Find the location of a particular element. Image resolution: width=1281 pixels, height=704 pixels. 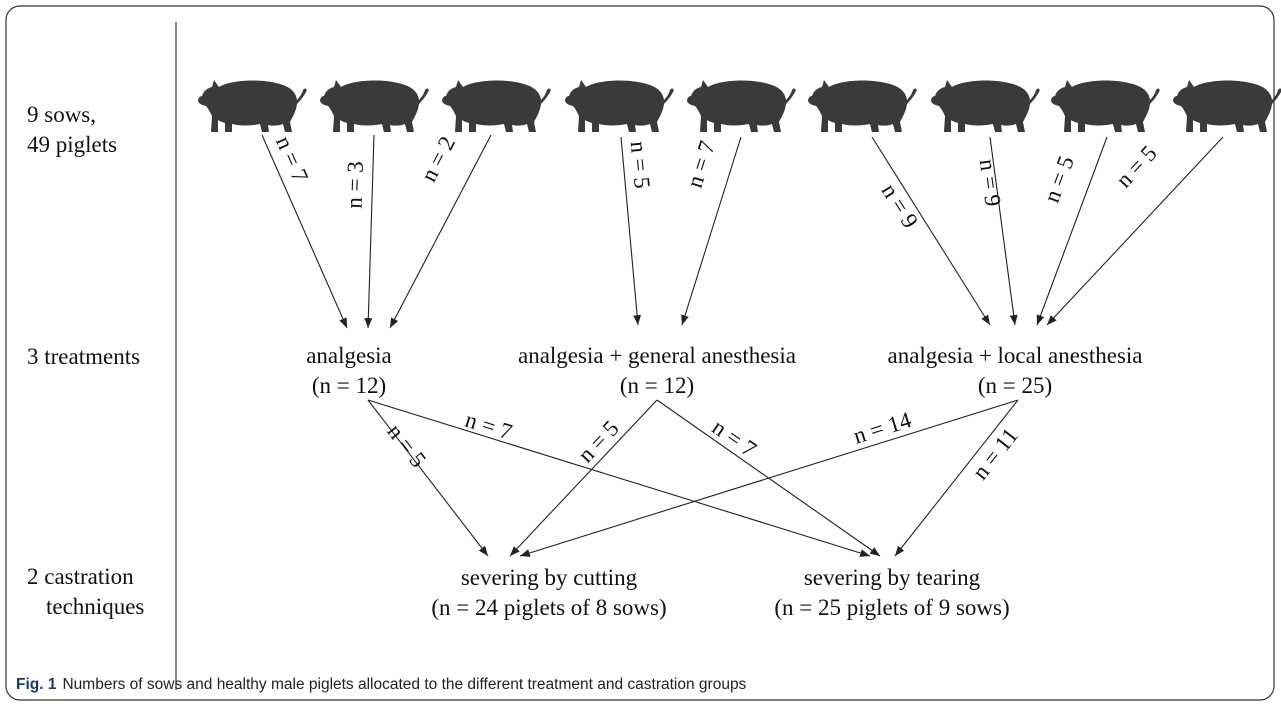

row-label: 2 castration is located at coordinates (80, 576).